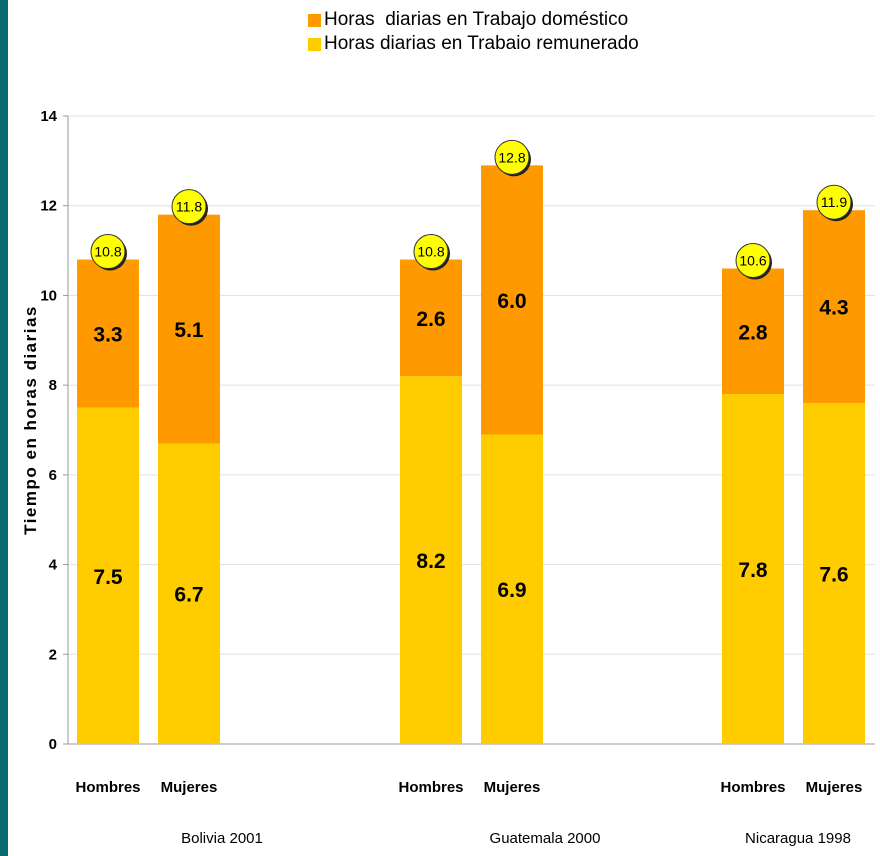 The height and width of the screenshot is (856, 880). I want to click on legend-label-paid: Horas diarias en Trabaio remunerado, so click(481, 43).